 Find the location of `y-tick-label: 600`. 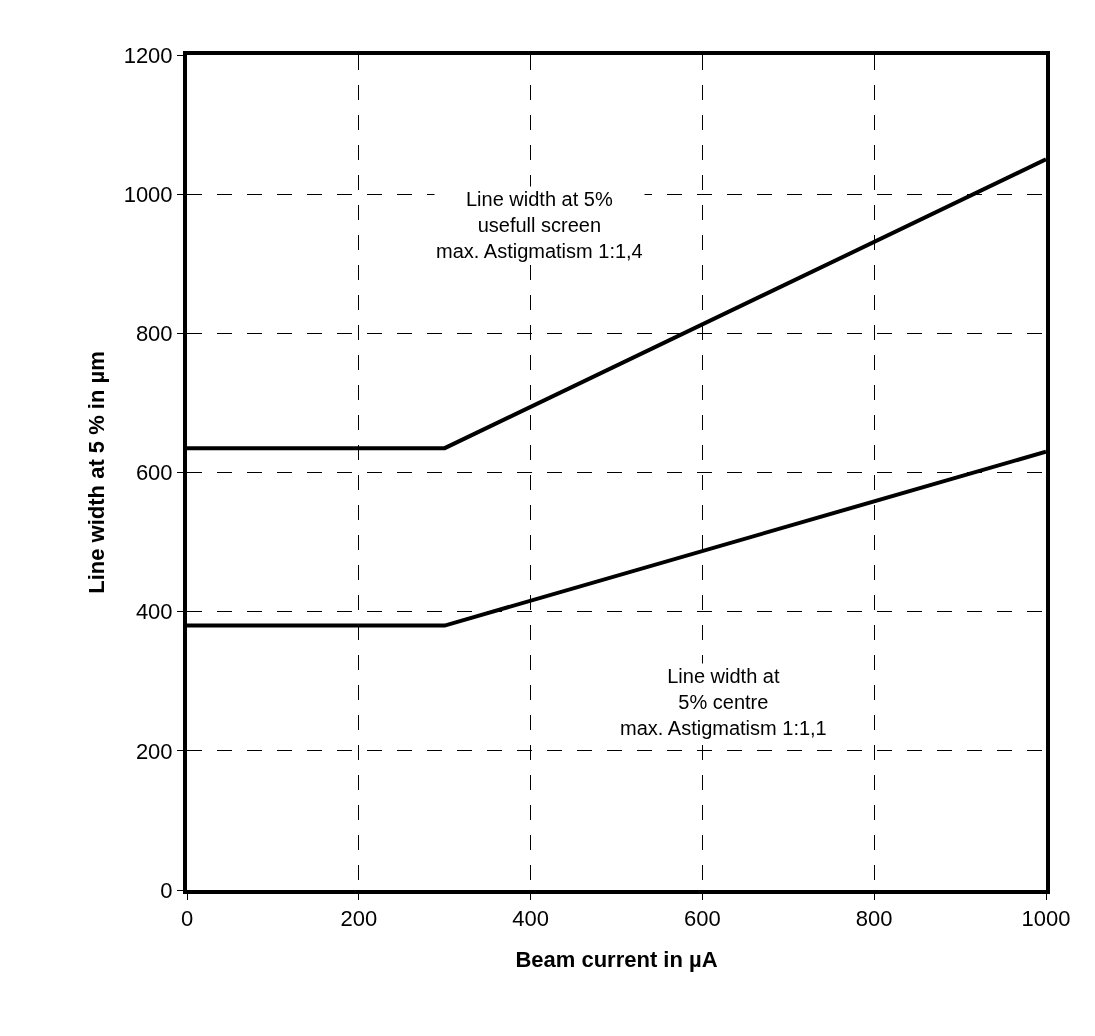

y-tick-label: 600 is located at coordinates (154, 473).